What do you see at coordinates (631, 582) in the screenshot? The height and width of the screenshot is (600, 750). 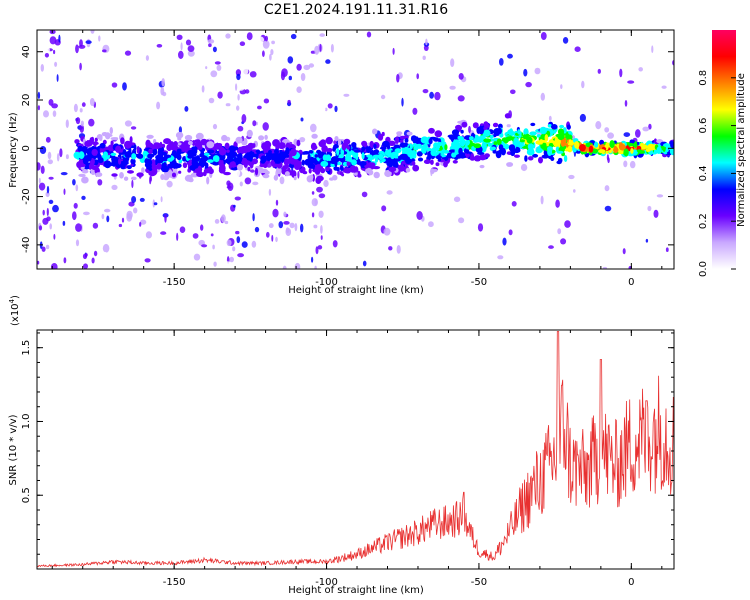 I see `x-tick-label: 0` at bounding box center [631, 582].